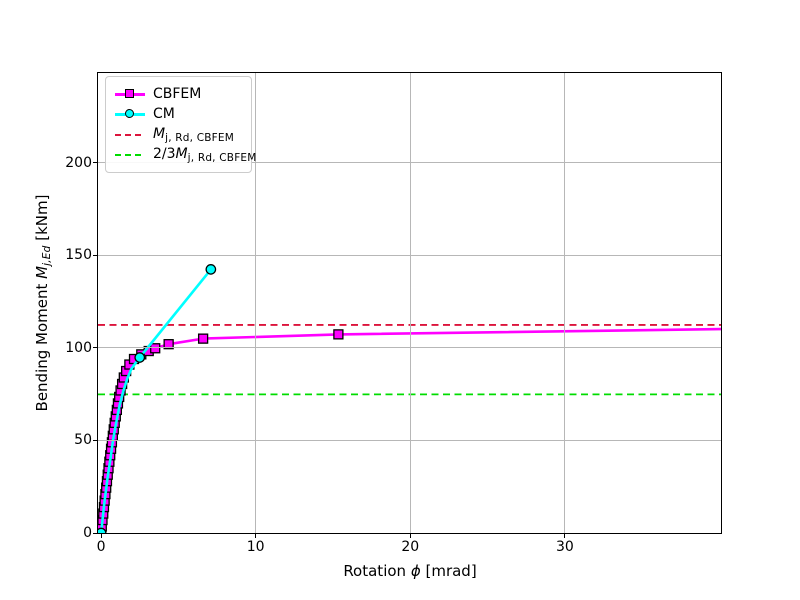 The width and height of the screenshot is (800, 600). I want to click on legend-sample-mj-rd-cbfem, so click(130, 135).